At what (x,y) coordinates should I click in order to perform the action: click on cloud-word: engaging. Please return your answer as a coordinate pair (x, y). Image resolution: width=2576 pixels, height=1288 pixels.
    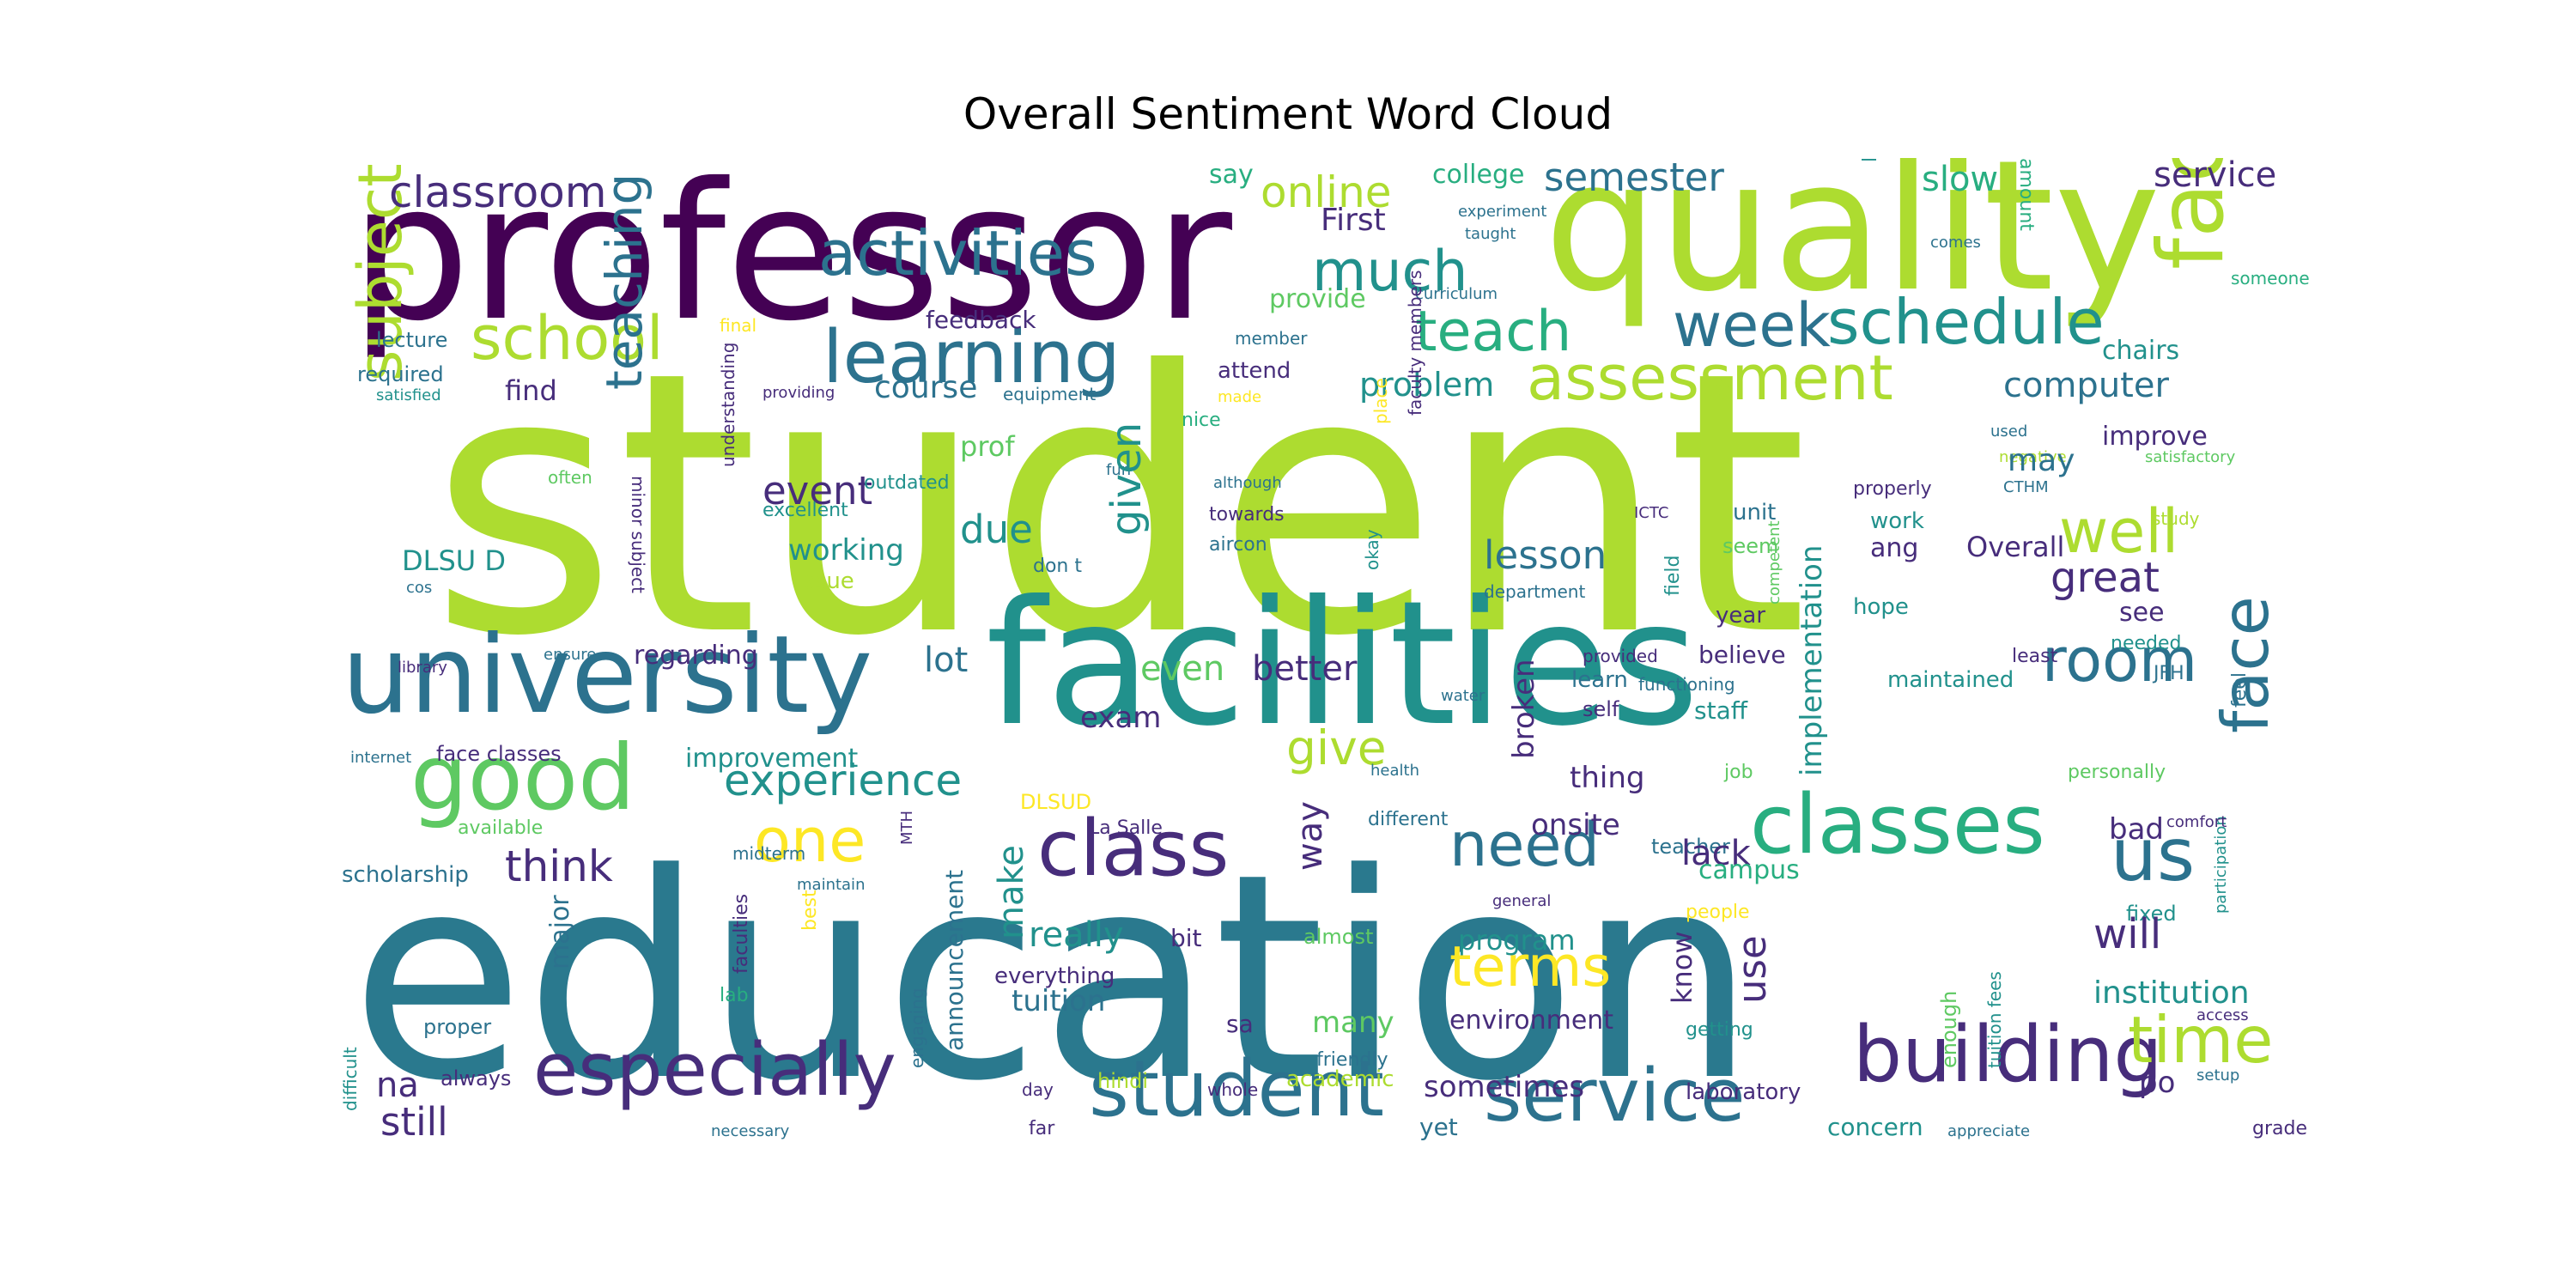
    Looking at the image, I should click on (917, 1027).